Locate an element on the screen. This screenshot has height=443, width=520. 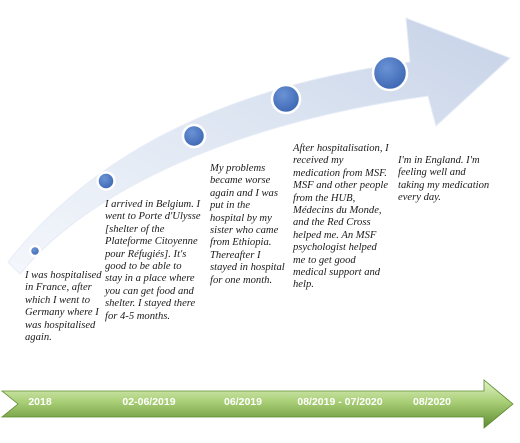
timeline-arrow is located at coordinates (257, 404).